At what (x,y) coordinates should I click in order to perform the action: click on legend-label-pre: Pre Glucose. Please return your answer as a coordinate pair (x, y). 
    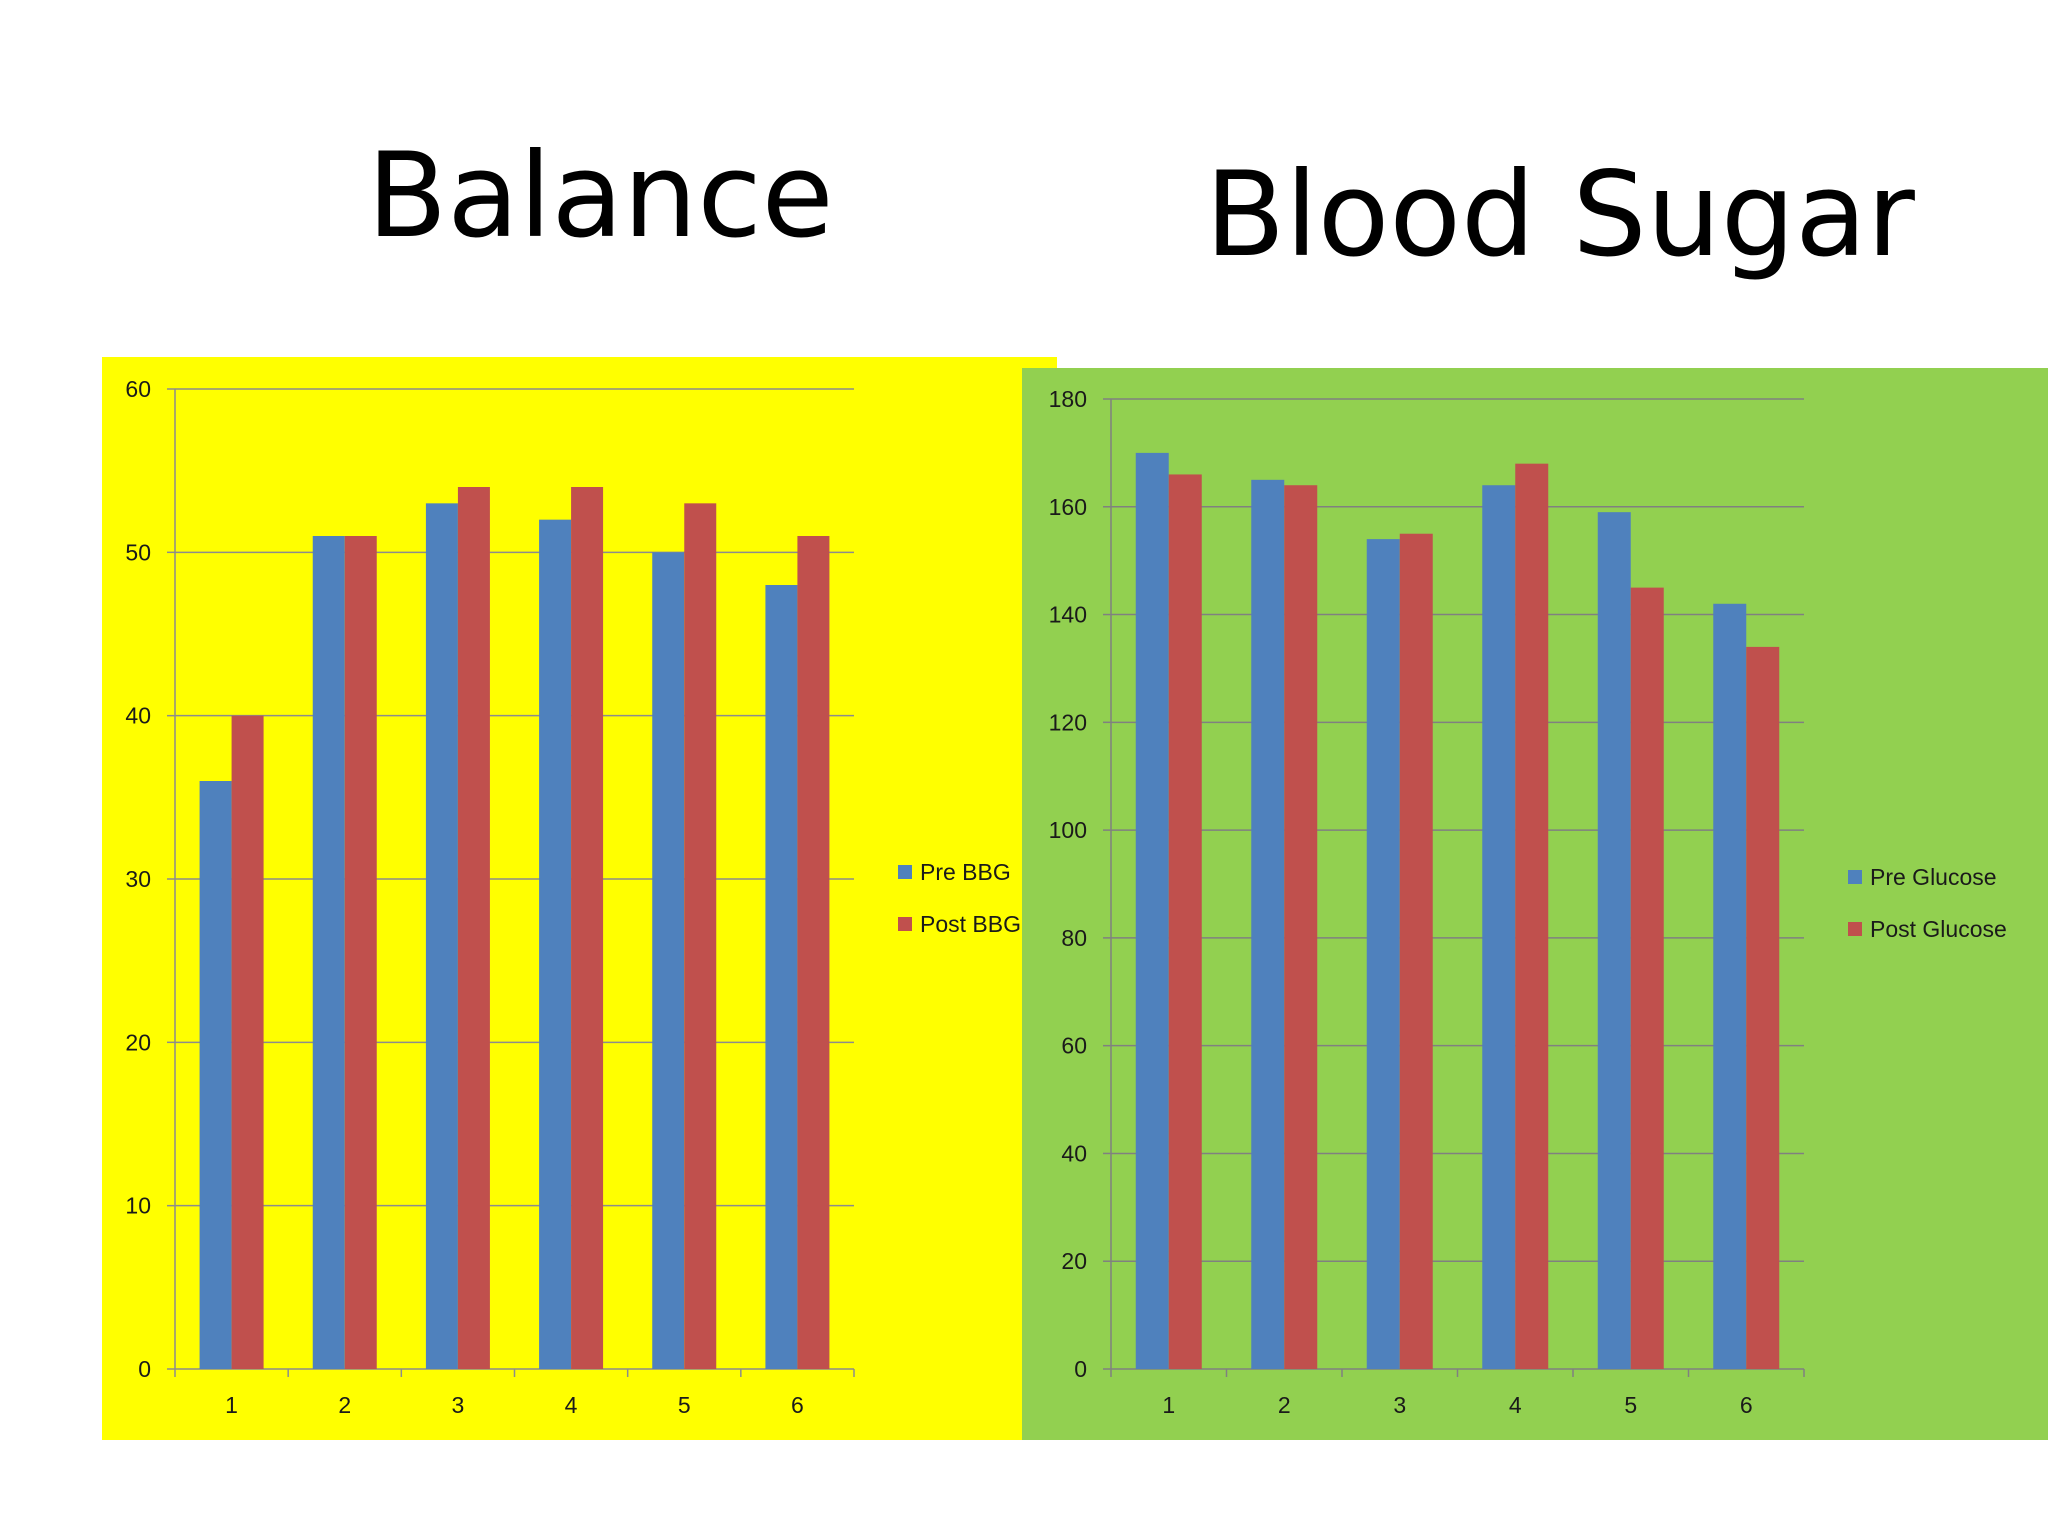
    Looking at the image, I should click on (1933, 877).